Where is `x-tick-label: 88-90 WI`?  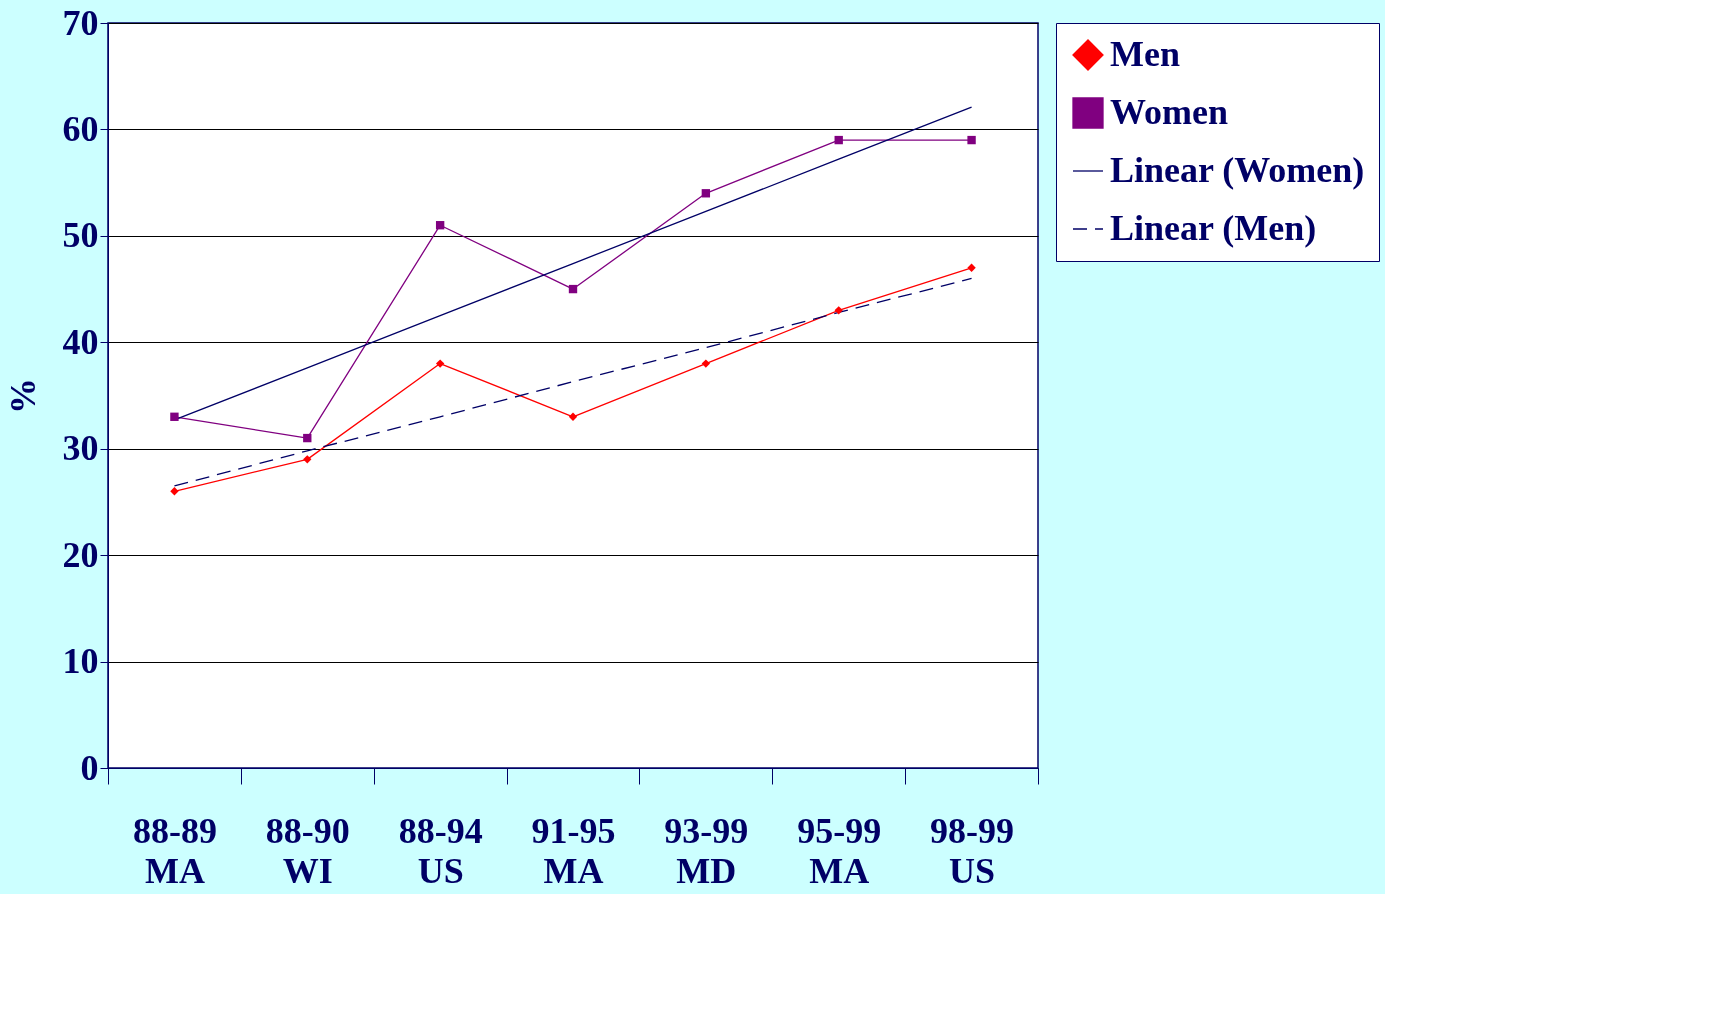 x-tick-label: 88-90 WI is located at coordinates (307, 850).